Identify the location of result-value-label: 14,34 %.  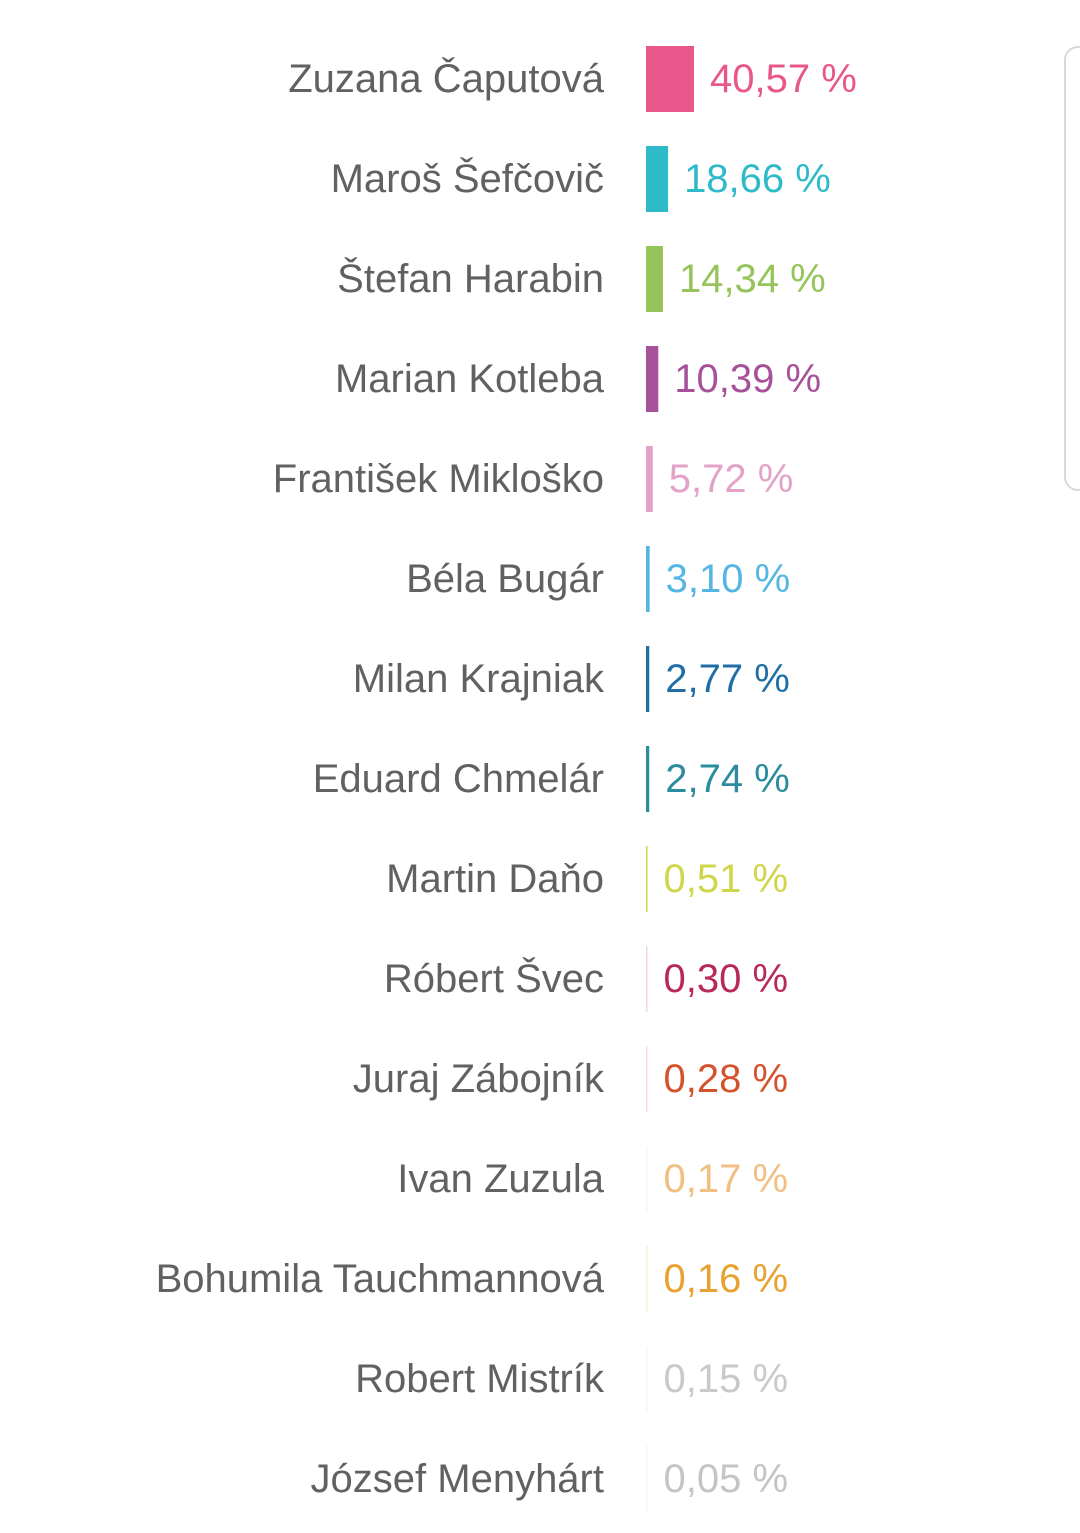
(752, 279).